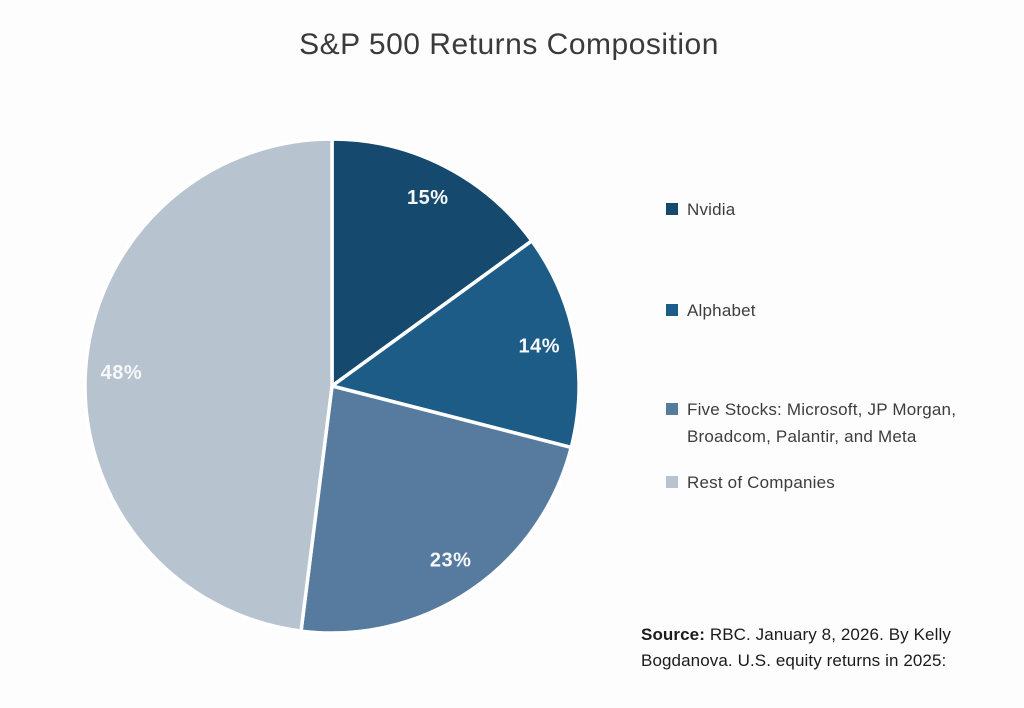 The image size is (1024, 708). Describe the element at coordinates (831, 209) in the screenshot. I see `legend-item-nvidia: Nvidia` at that location.